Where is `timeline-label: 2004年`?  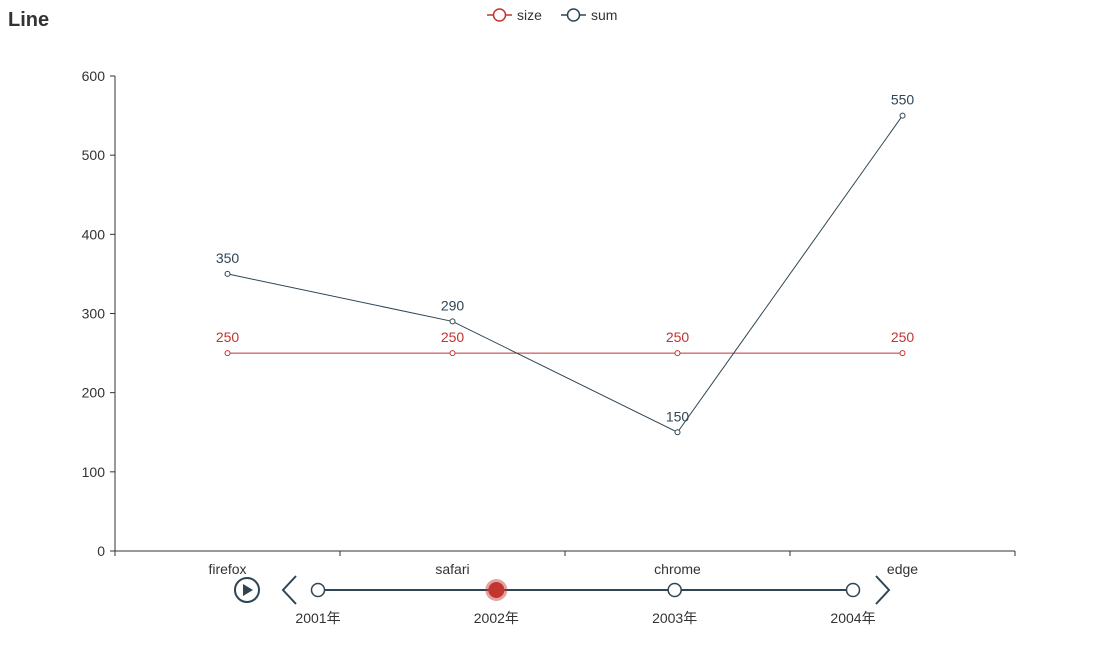
timeline-label: 2004年 is located at coordinates (852, 618).